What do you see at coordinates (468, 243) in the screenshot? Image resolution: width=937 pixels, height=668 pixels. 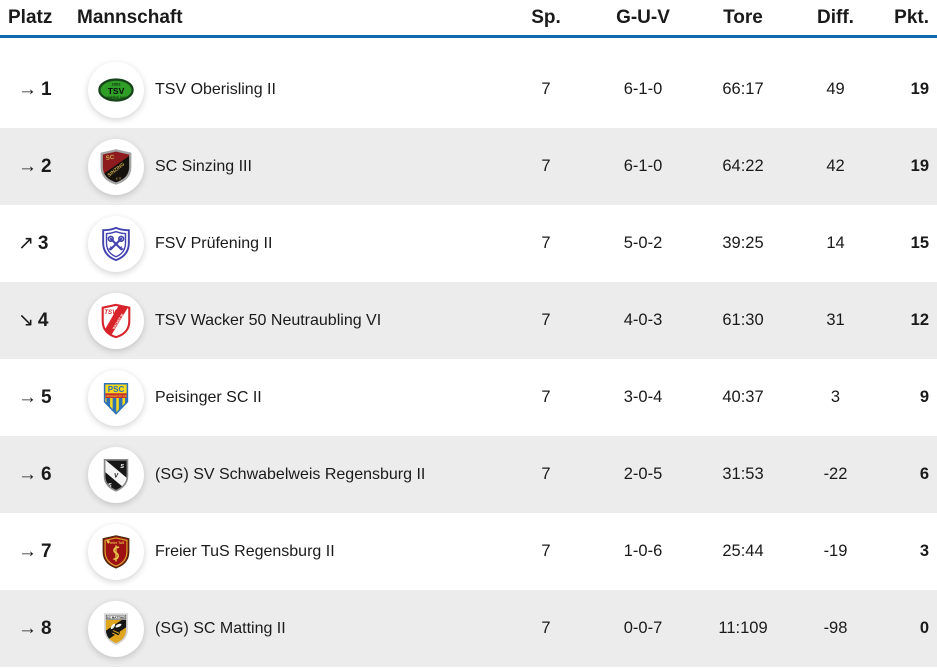 I see `table-row: ↗ 3 FSV Prüfeni` at bounding box center [468, 243].